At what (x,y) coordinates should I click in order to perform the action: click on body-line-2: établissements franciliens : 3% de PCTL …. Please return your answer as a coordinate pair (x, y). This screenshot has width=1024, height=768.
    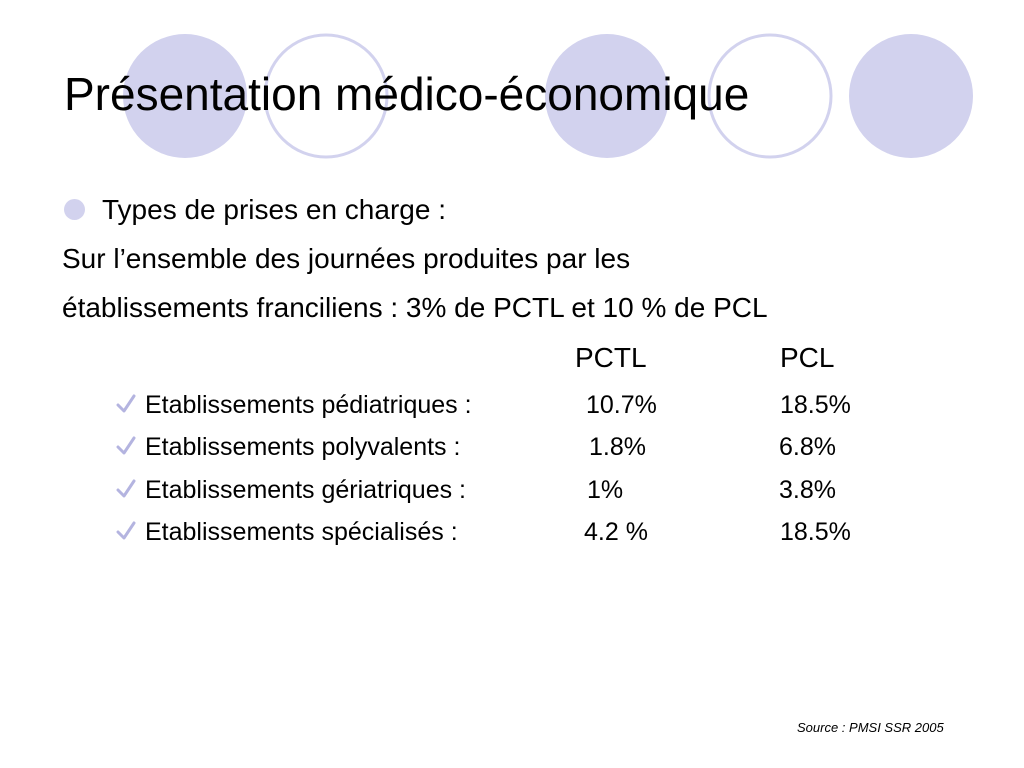
    Looking at the image, I should click on (415, 307).